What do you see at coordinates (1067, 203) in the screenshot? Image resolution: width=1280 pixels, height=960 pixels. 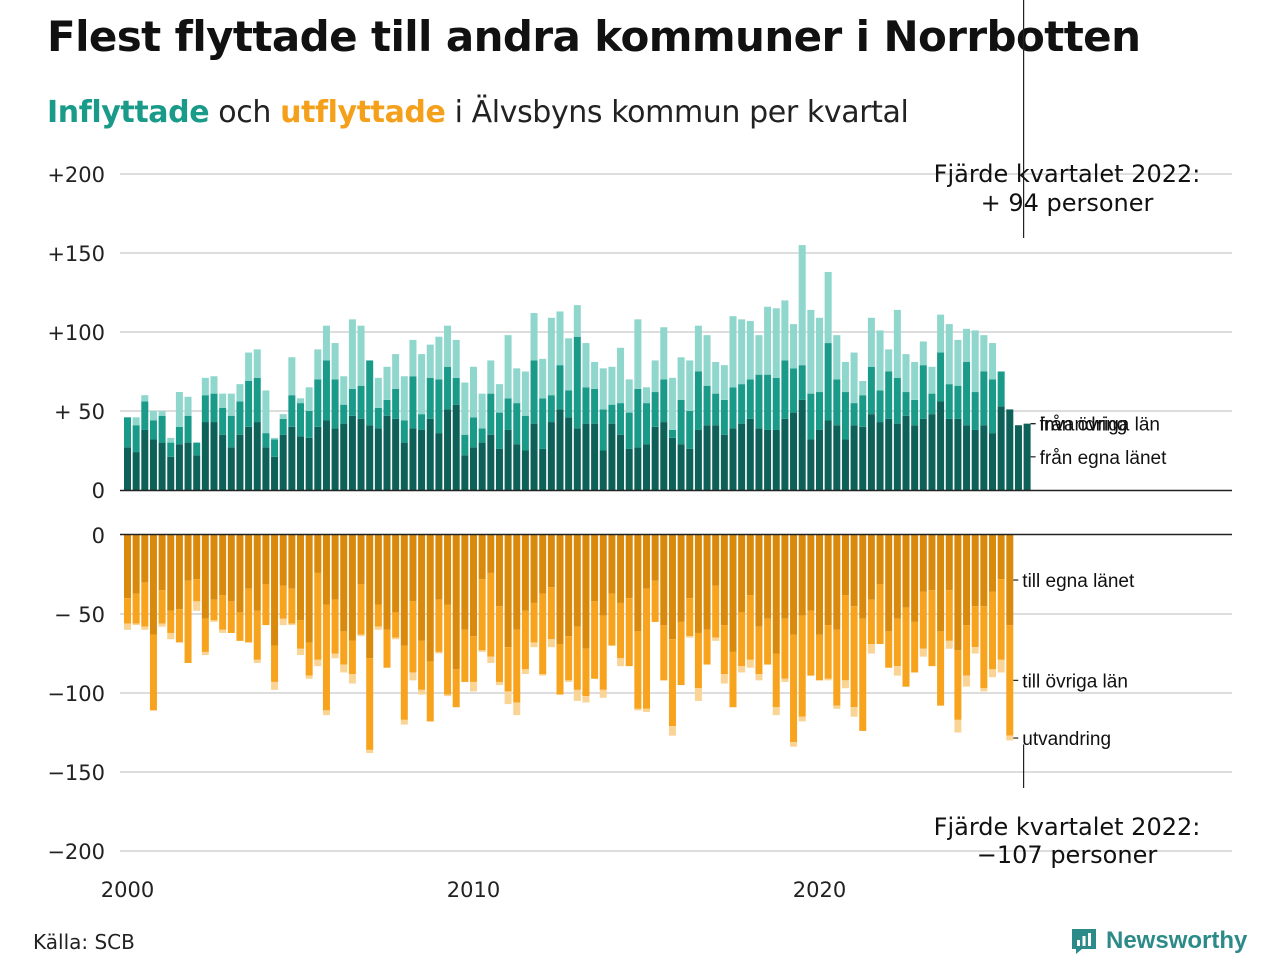 I see `annotation-top-value: + 94 personer` at bounding box center [1067, 203].